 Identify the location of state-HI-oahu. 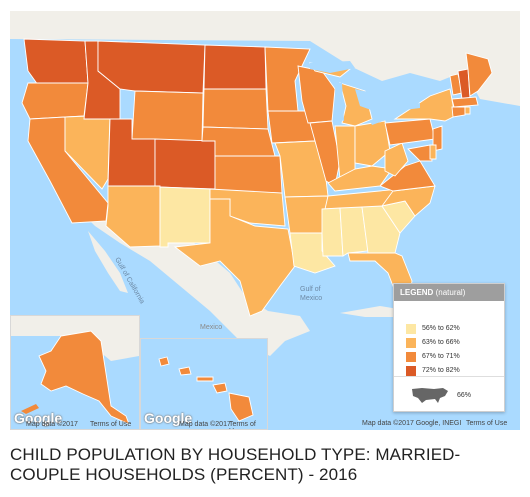
(185, 371).